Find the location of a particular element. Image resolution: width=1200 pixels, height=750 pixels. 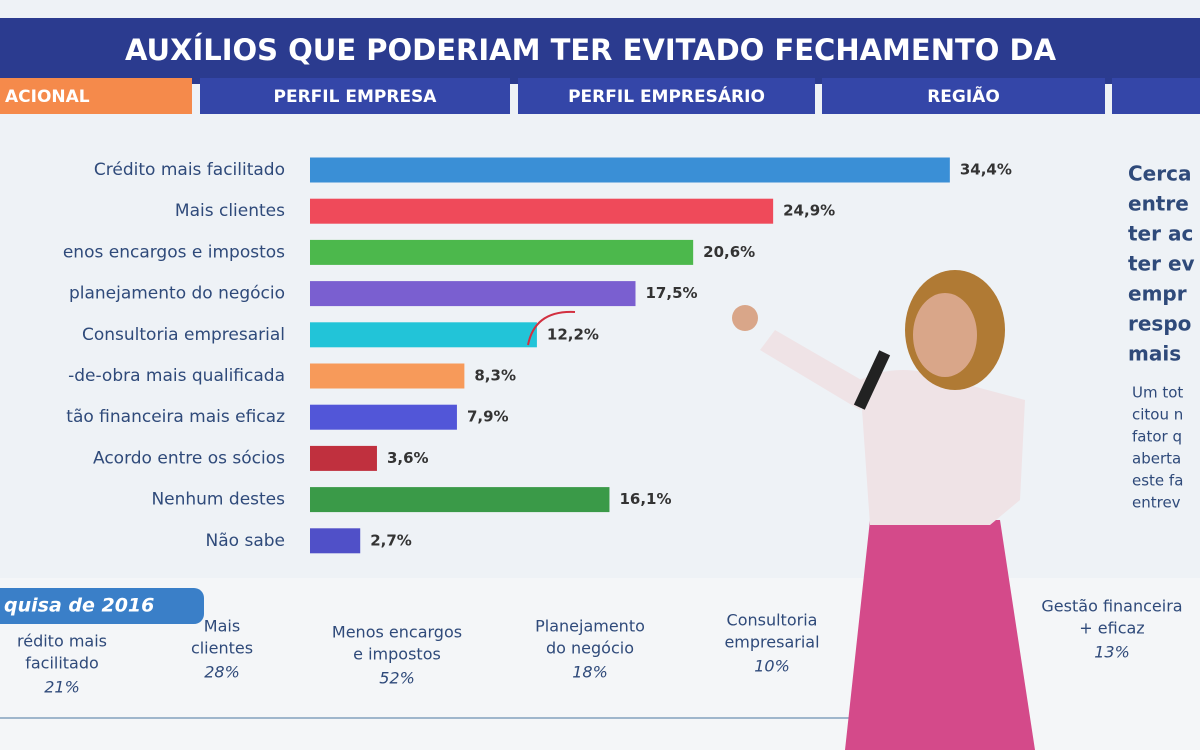

value-label: 8,3% is located at coordinates (495, 376).